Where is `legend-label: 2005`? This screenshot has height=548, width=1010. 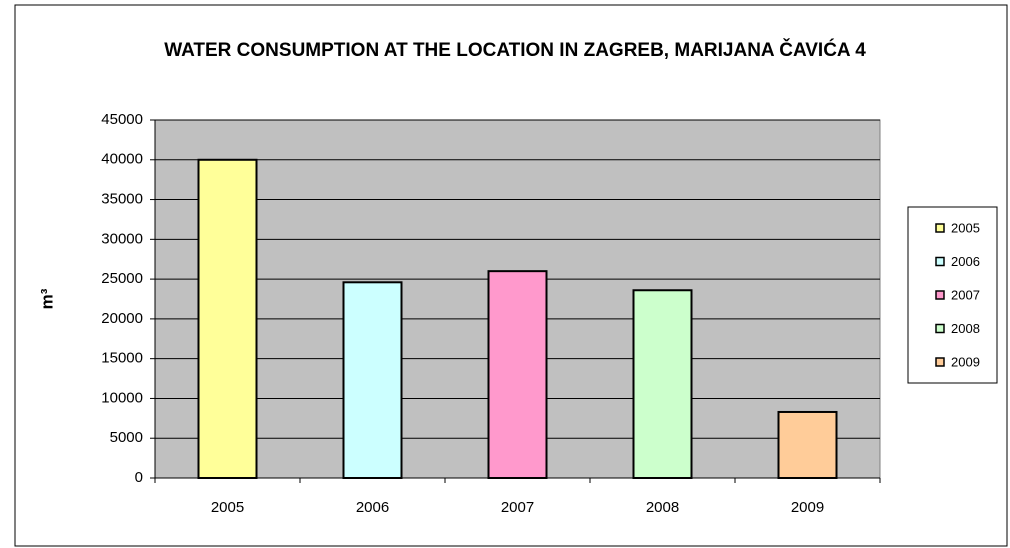 legend-label: 2005 is located at coordinates (965, 227).